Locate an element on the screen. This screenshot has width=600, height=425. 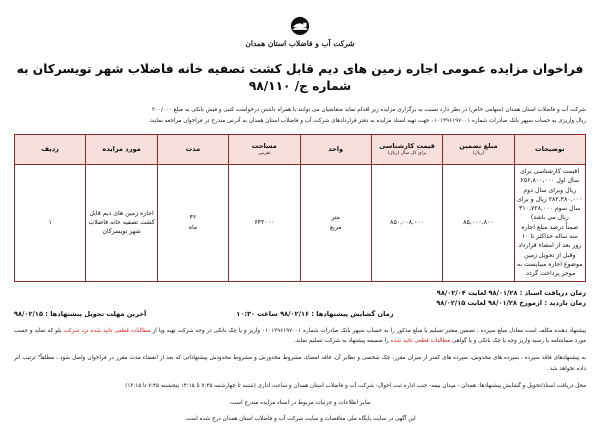
unit-line-1: متر is located at coordinates (335, 218).